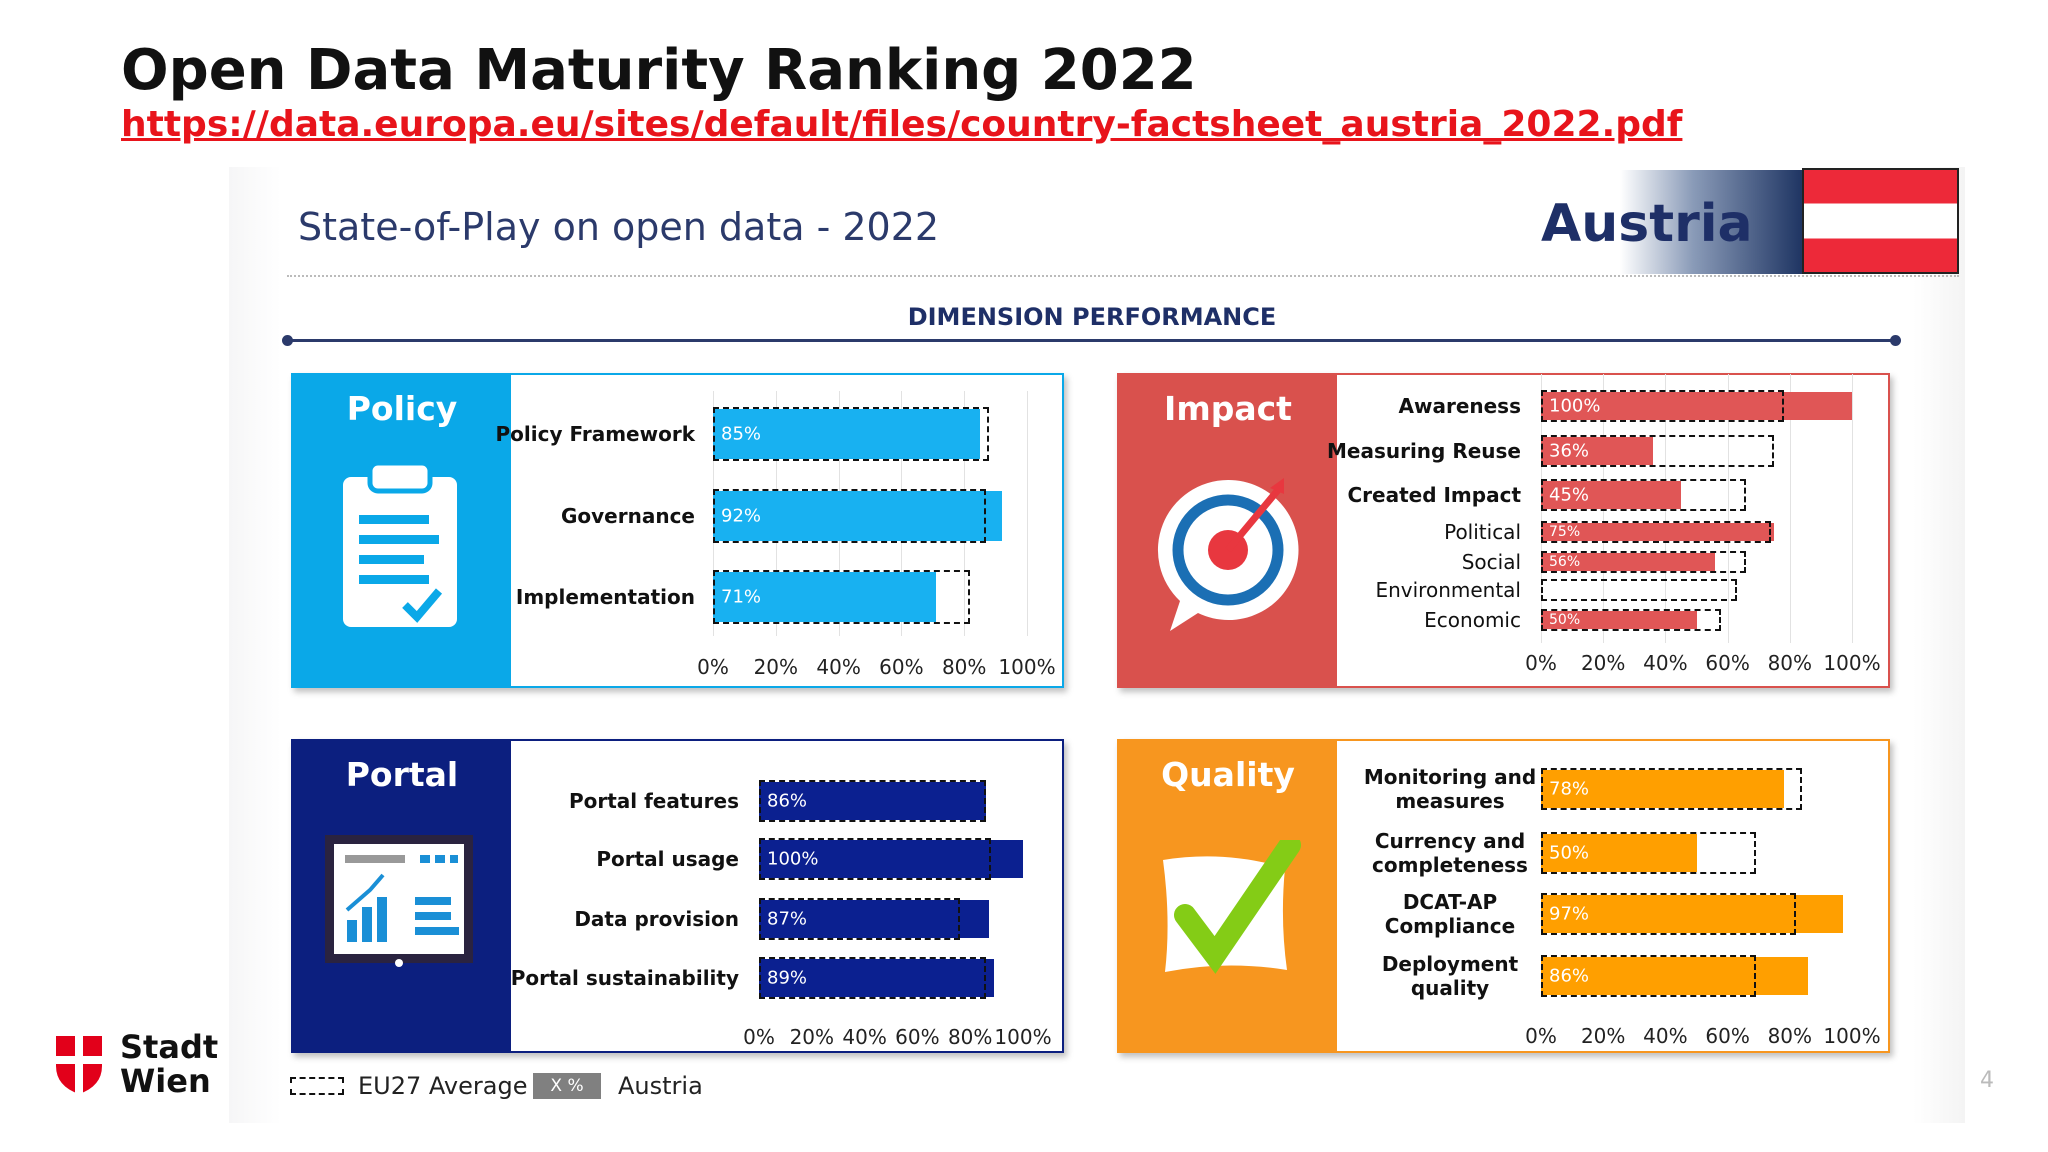 This screenshot has width=2048, height=1152. Describe the element at coordinates (1123, 276) in the screenshot. I see `divider` at that location.